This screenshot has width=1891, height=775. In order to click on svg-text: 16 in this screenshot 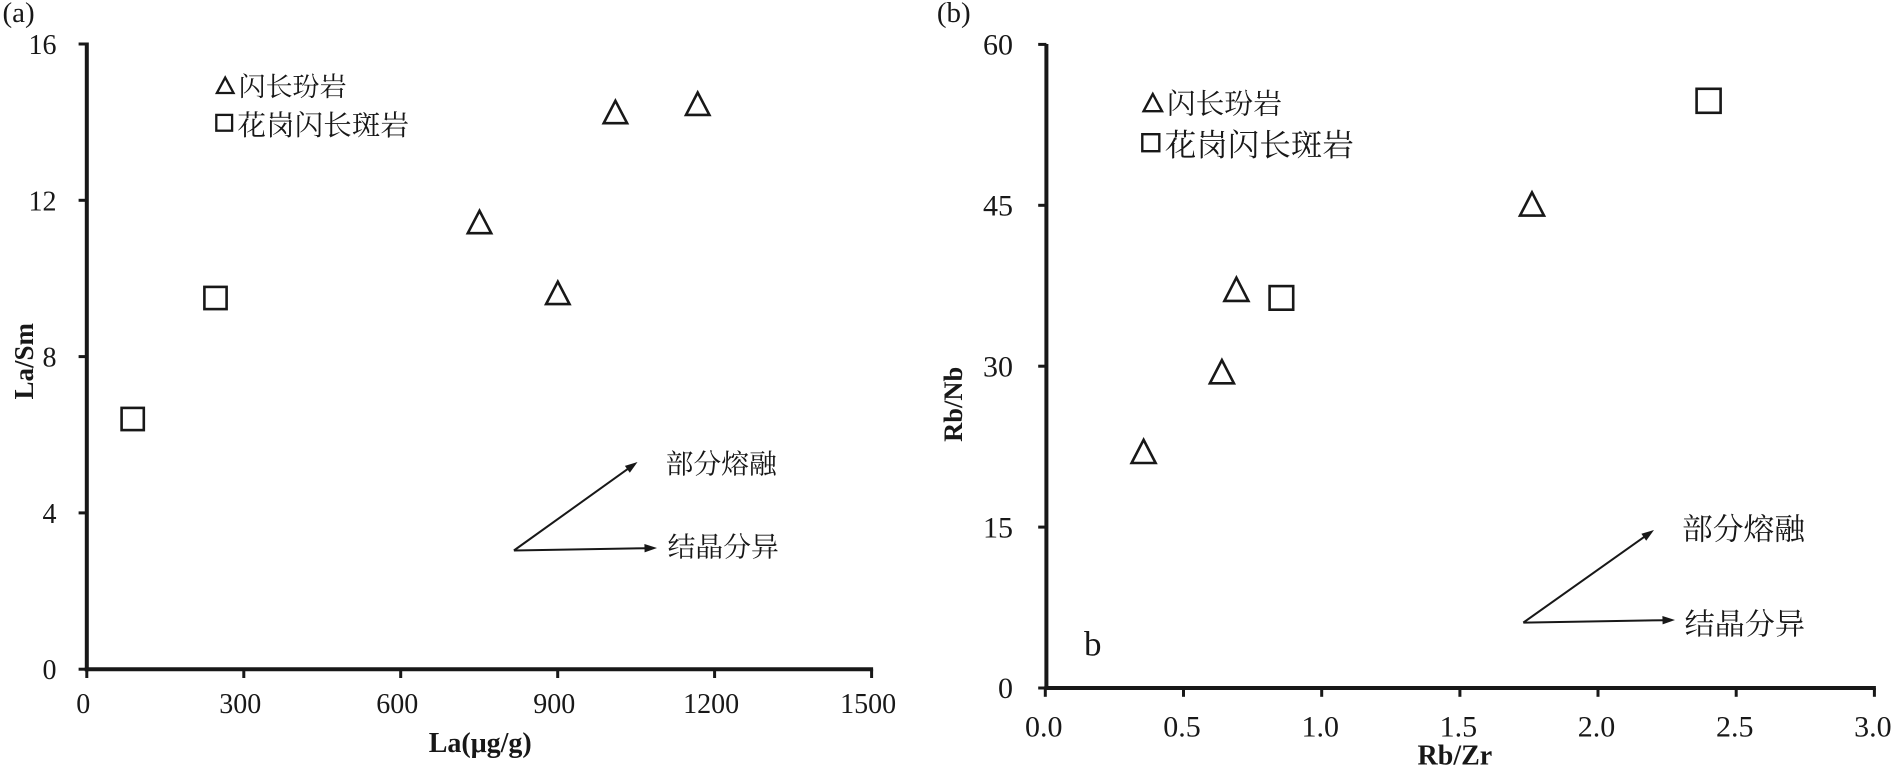, I will do `click(43, 45)`.